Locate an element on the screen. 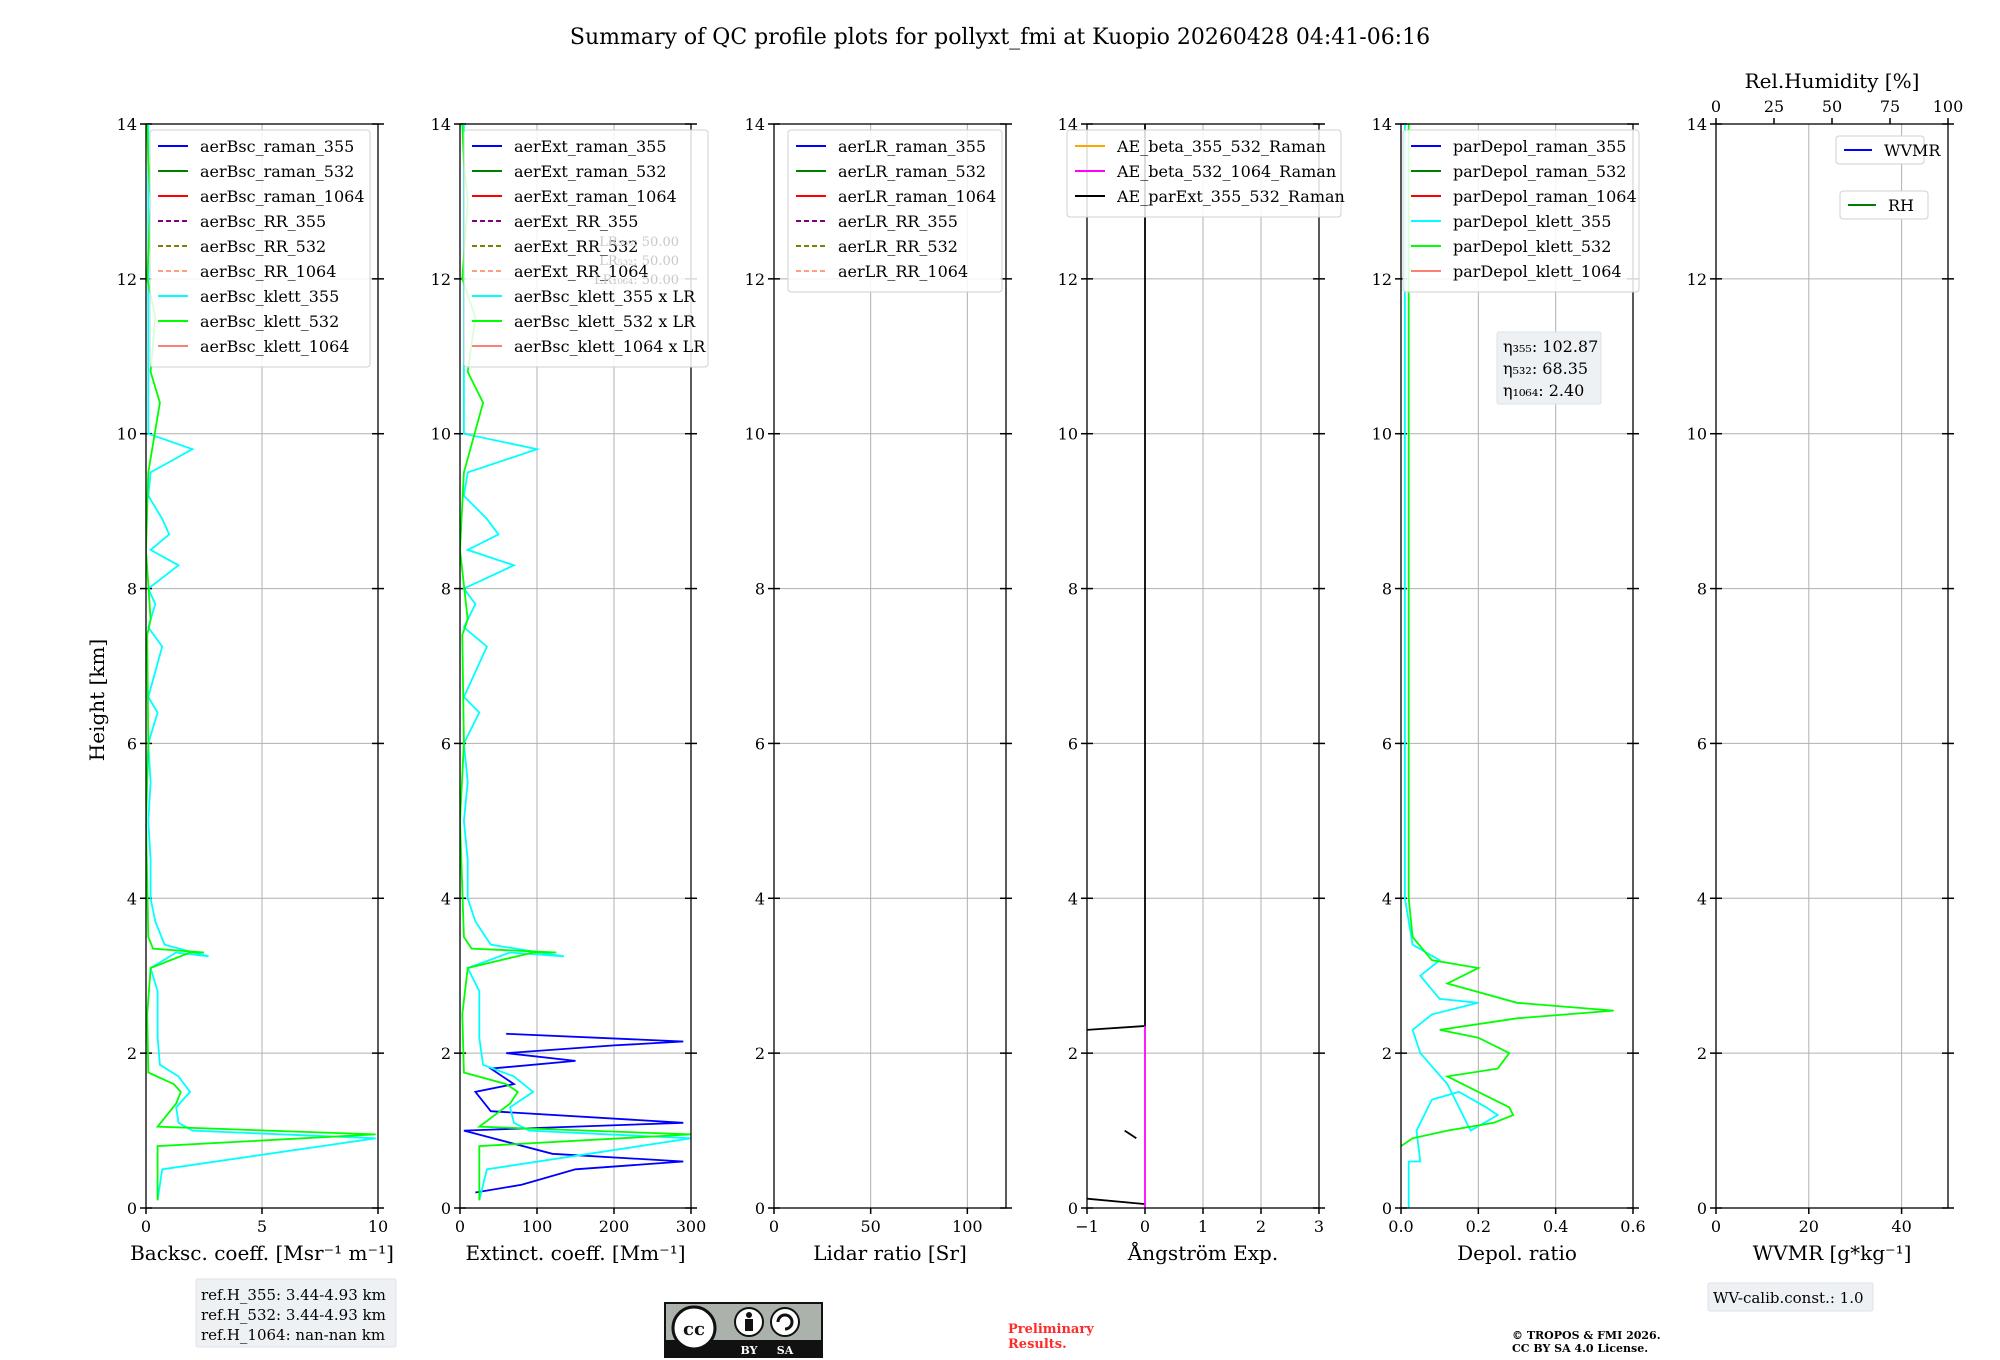  copyright-text: © TROPOS & FMI 2026. is located at coordinates (1586, 1335).